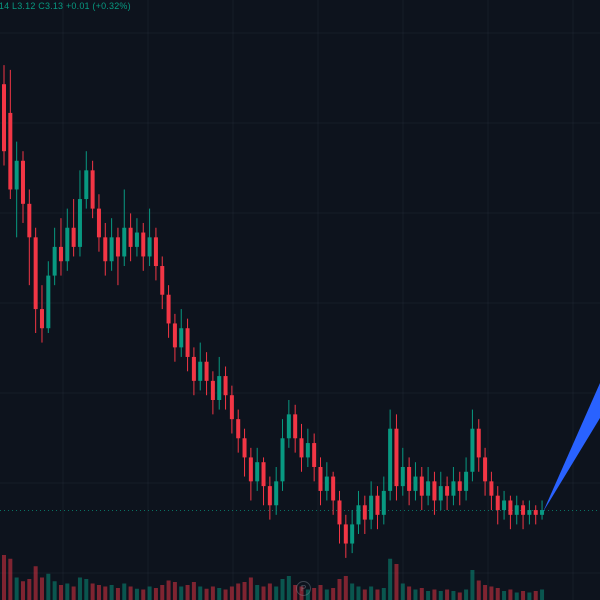 The width and height of the screenshot is (600, 600). What do you see at coordinates (65, 6) in the screenshot?
I see `ohlc-legend: 3.14 L3.12 C3.13 +0.01 (+0.32%)` at bounding box center [65, 6].